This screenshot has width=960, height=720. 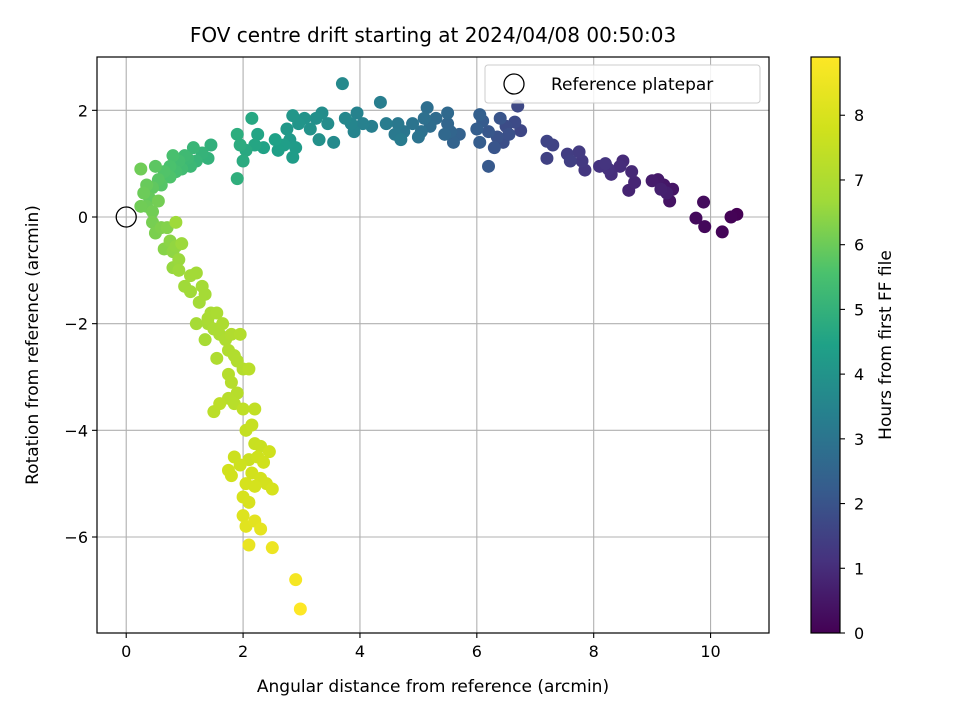 I want to click on y-tick-label: −6, so click(x=76, y=537).